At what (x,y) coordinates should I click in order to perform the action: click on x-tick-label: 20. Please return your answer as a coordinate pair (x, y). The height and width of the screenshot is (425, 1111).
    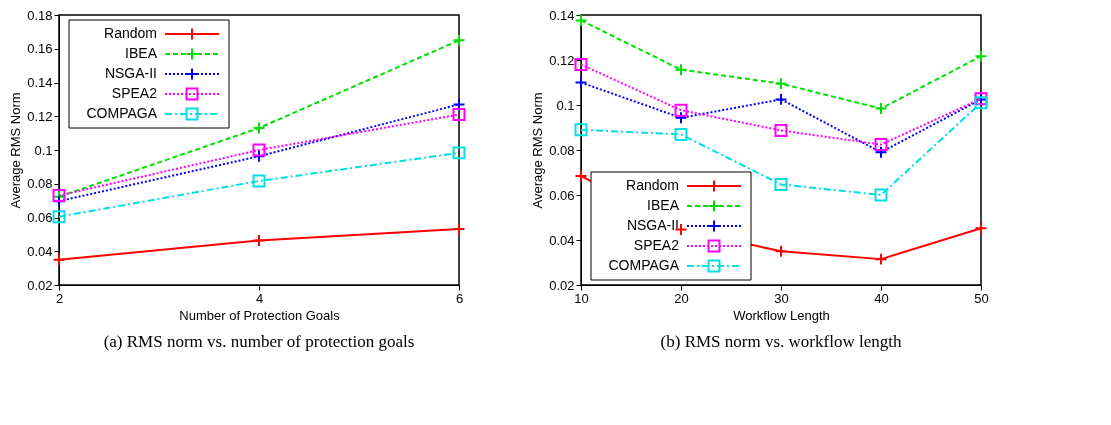
    Looking at the image, I should click on (681, 298).